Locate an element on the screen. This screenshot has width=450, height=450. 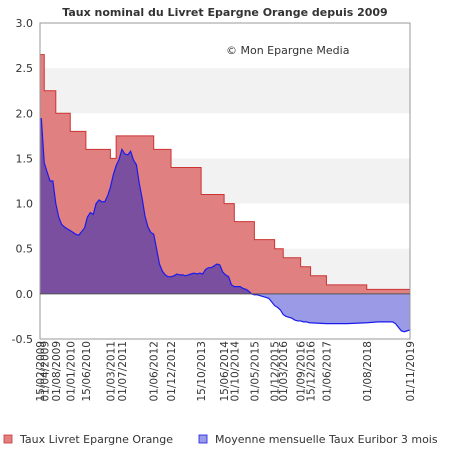
x-tick-label: 01/07/2011 is located at coordinates (123, 371).